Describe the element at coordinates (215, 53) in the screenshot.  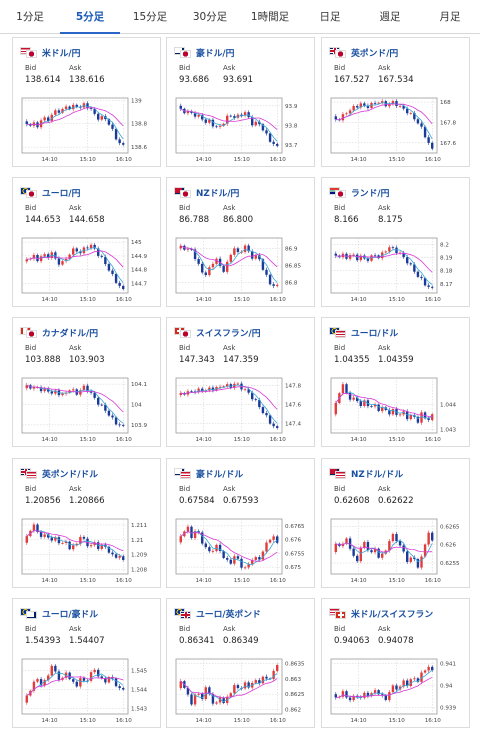
I see `pair-name: 豪ドル/円` at that location.